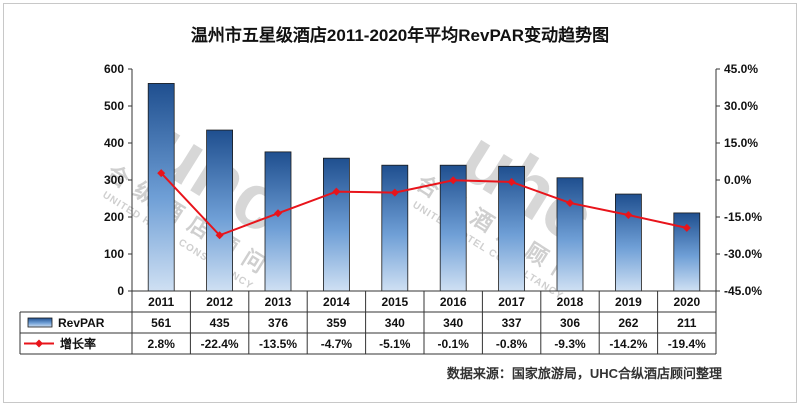 This screenshot has height=406, width=800. I want to click on category-label: 2012, so click(219, 302).